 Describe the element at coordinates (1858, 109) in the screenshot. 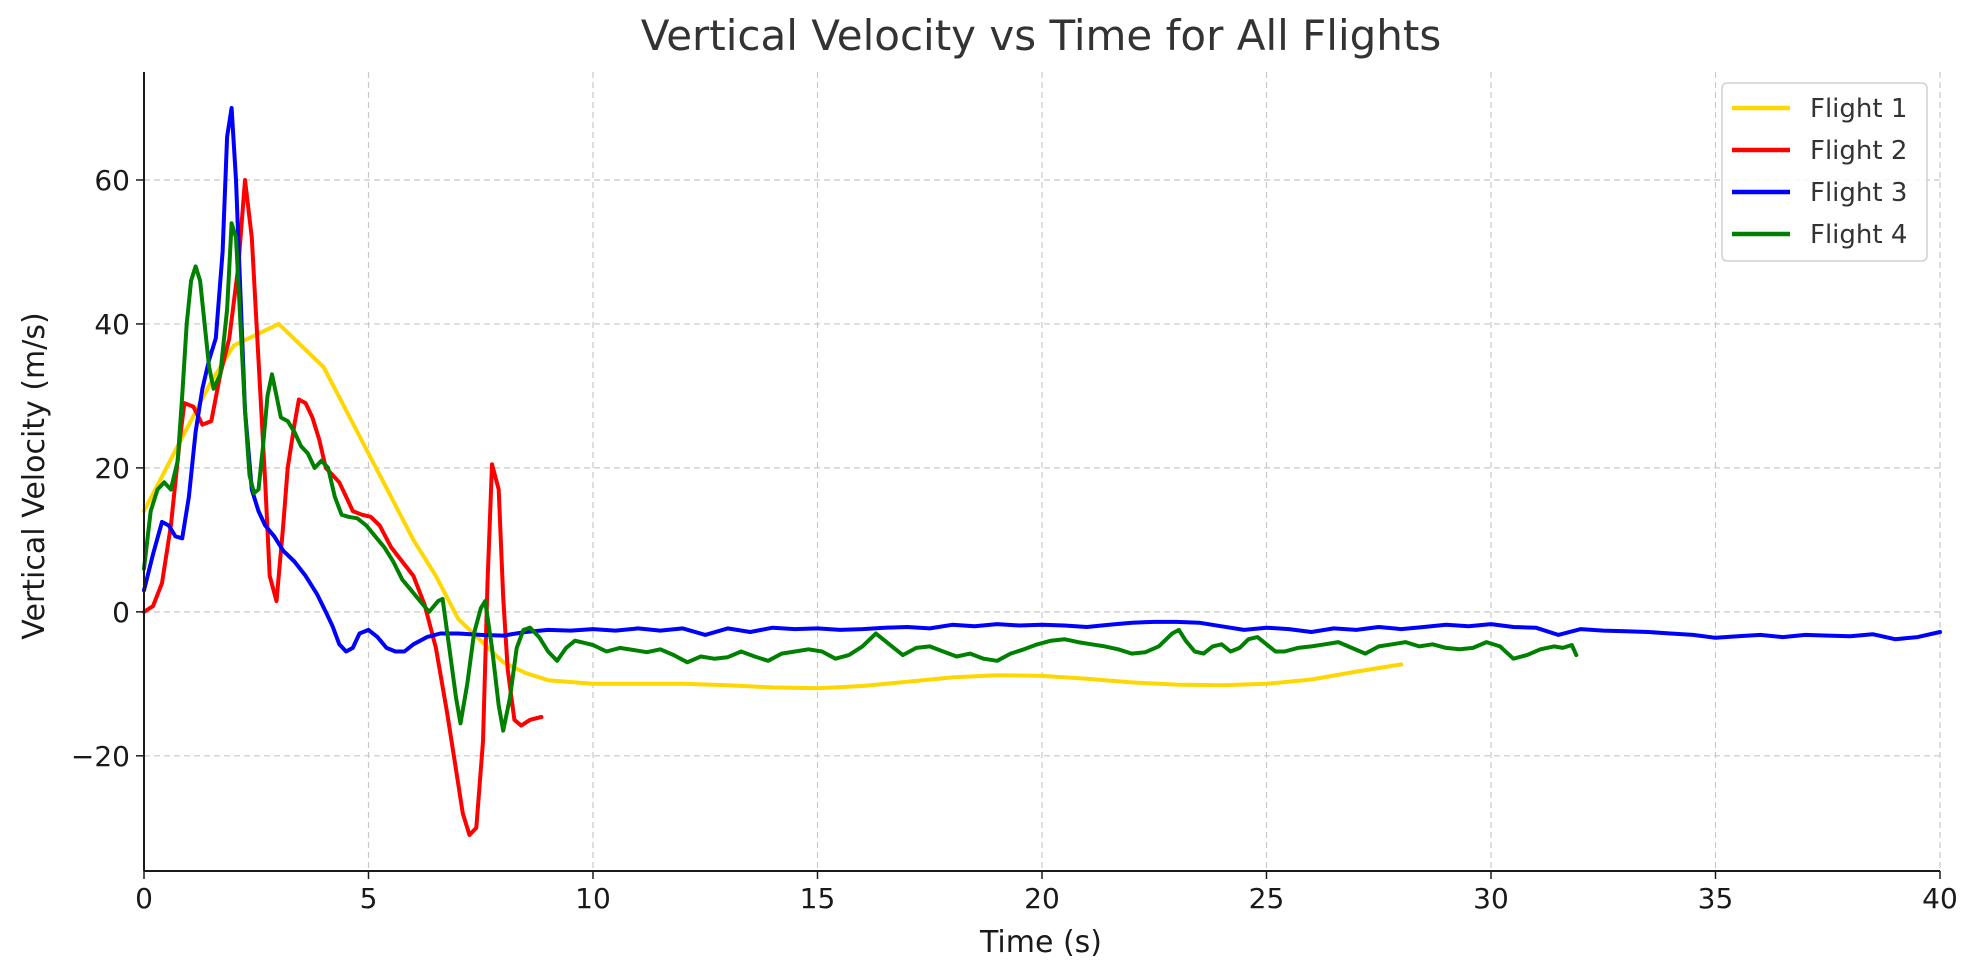

I see `legend-label-flight-1: Flight 1` at that location.